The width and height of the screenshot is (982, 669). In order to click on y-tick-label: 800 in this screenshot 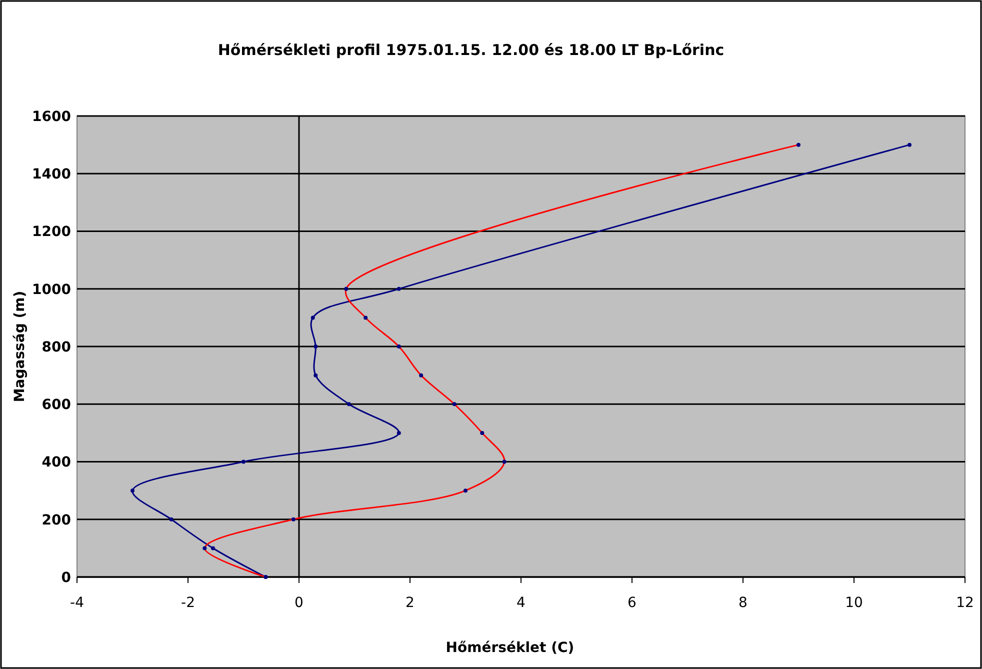, I will do `click(57, 347)`.